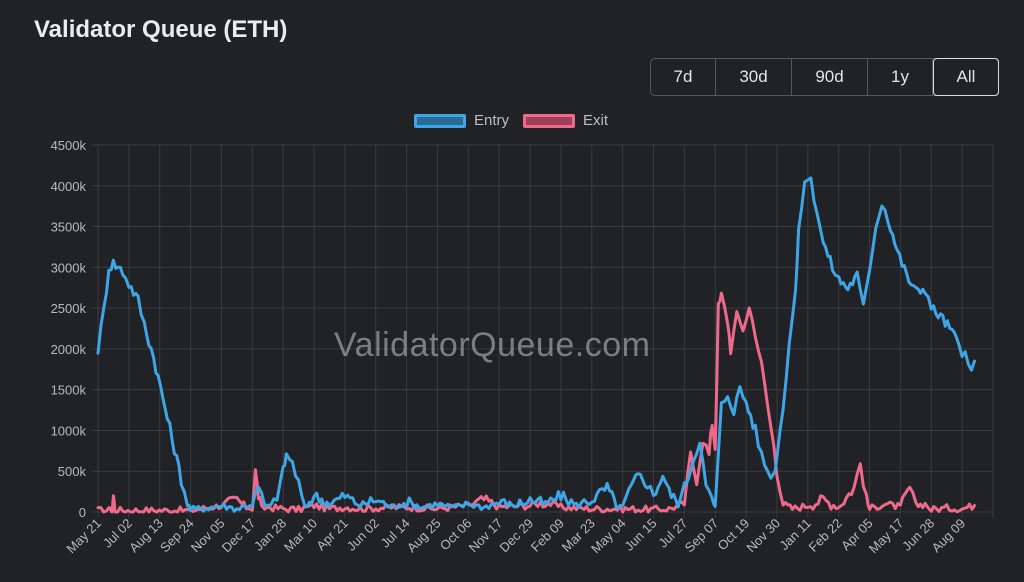 This screenshot has width=1024, height=582. I want to click on y-tick-label: 4000k, so click(69, 186).